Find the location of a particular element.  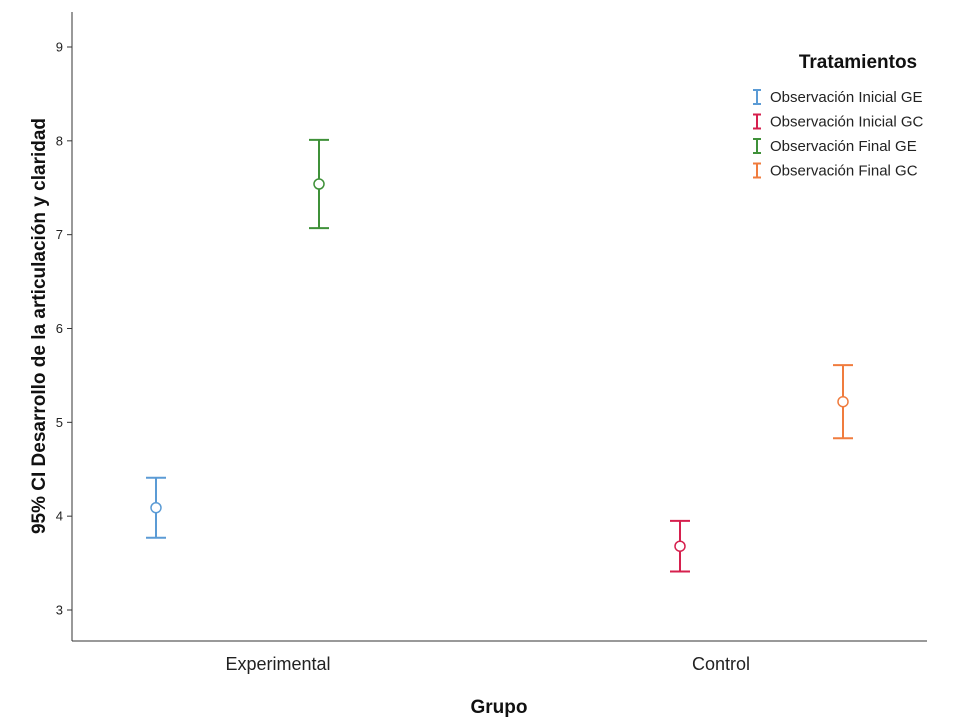

legend-title: Tratamientos is located at coordinates (858, 62).